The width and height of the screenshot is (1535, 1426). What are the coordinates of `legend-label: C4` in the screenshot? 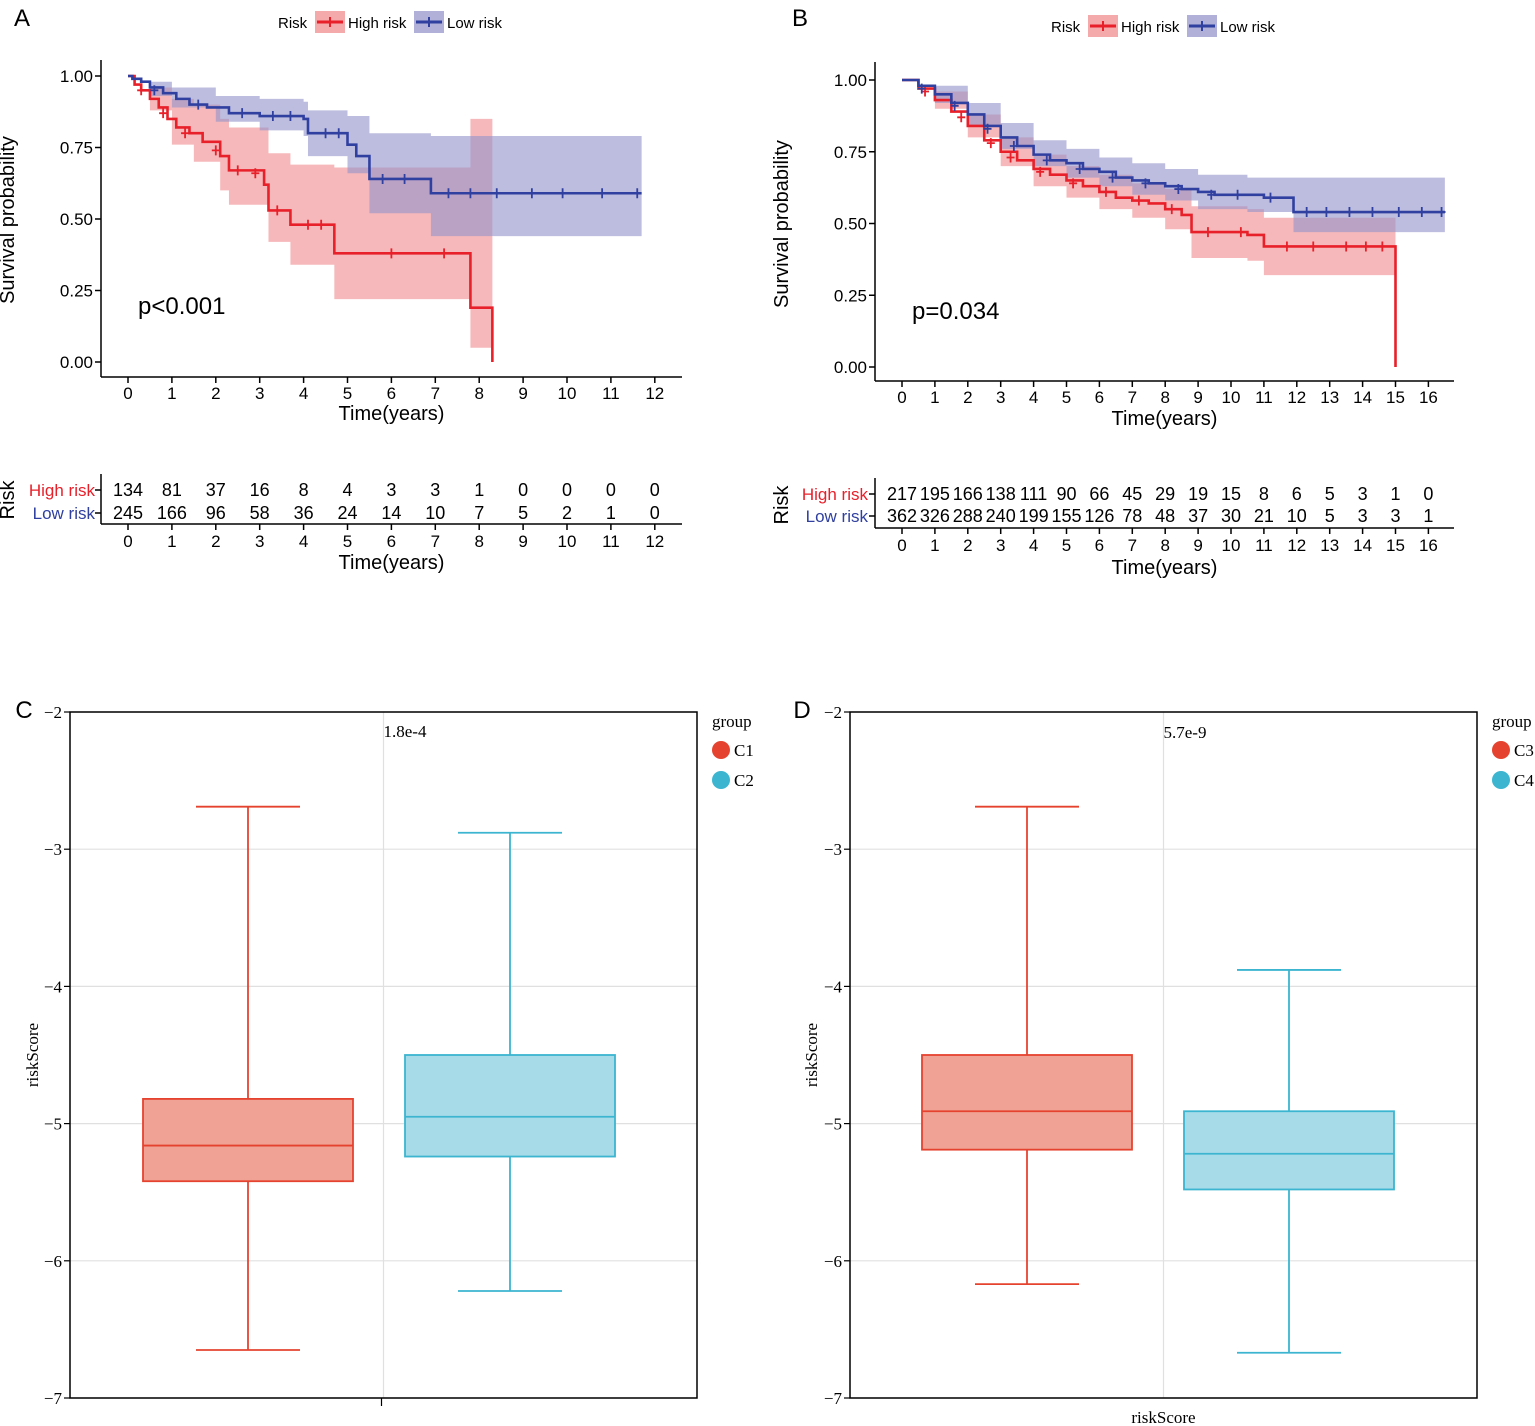 It's located at (1524, 780).